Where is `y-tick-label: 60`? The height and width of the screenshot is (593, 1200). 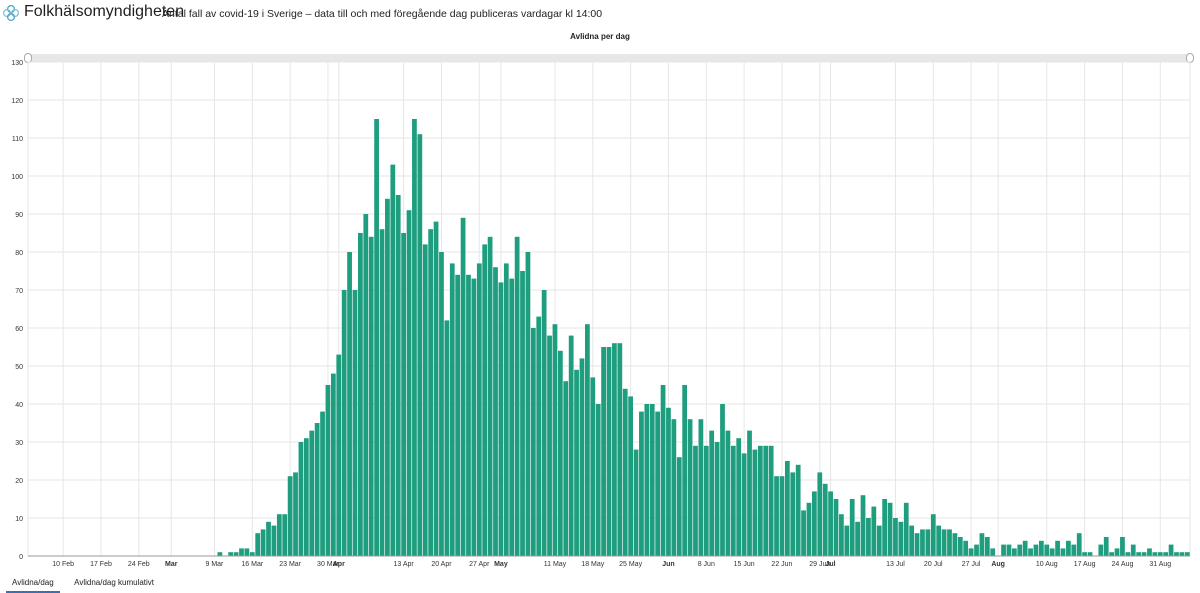 y-tick-label: 60 is located at coordinates (19, 329).